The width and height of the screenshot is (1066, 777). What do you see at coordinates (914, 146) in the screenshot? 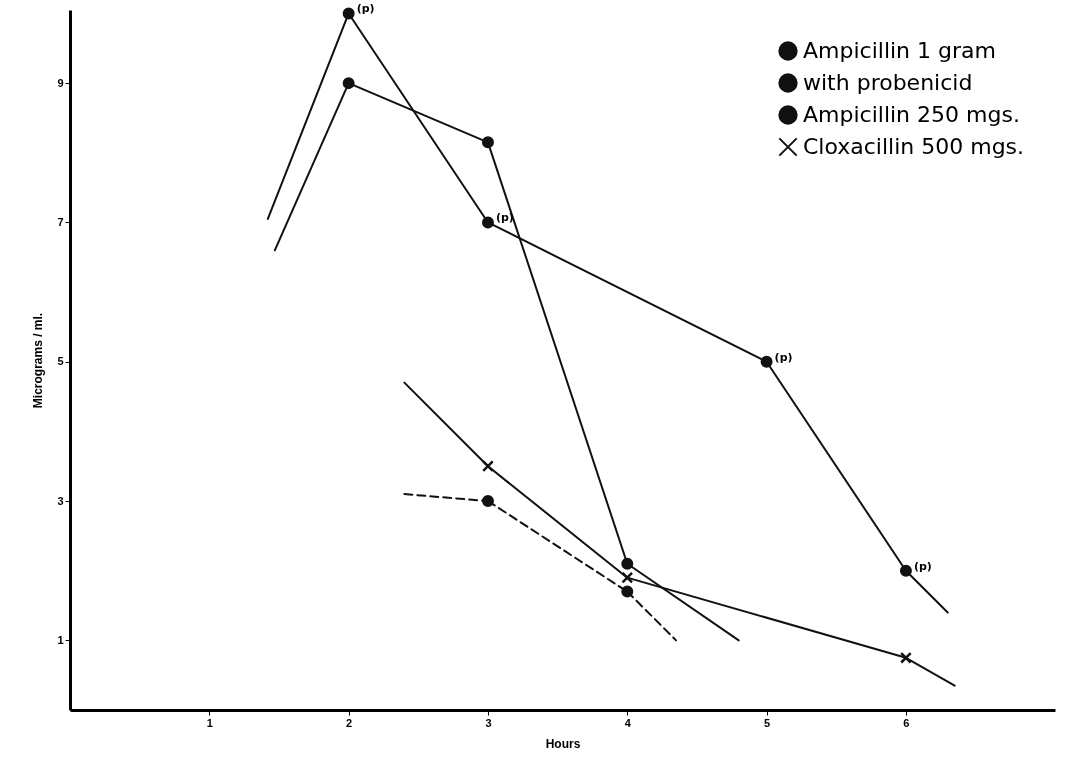
I see `legend-label: Cloxacillin 500 mgs.` at bounding box center [914, 146].